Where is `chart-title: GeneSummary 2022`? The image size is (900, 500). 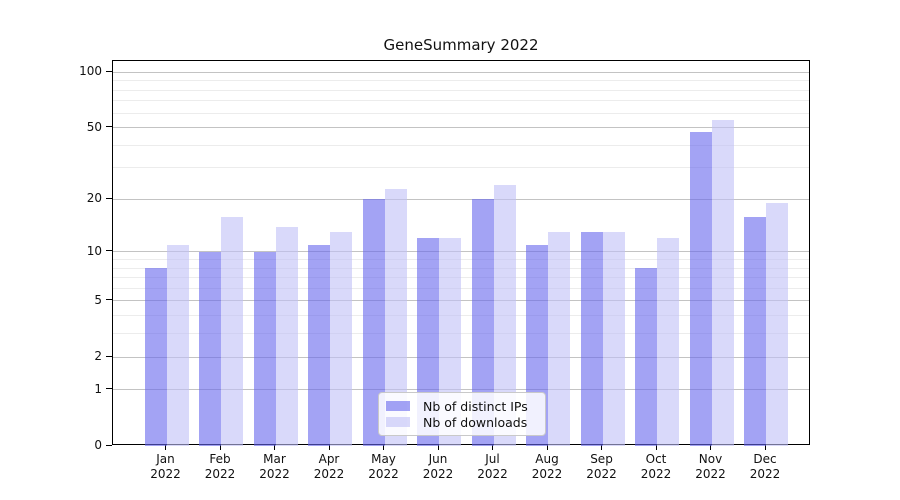 chart-title: GeneSummary 2022 is located at coordinates (461, 45).